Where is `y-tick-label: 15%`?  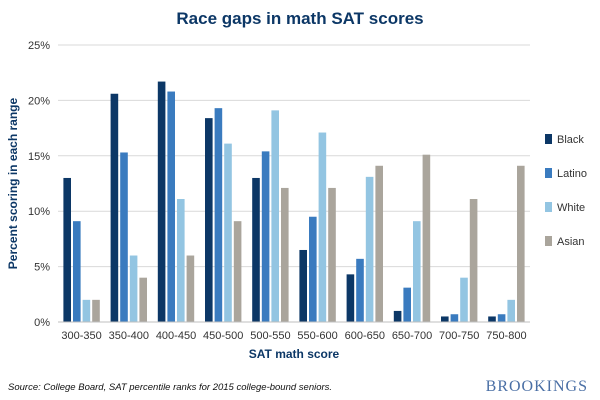
y-tick-label: 15% is located at coordinates (39, 157).